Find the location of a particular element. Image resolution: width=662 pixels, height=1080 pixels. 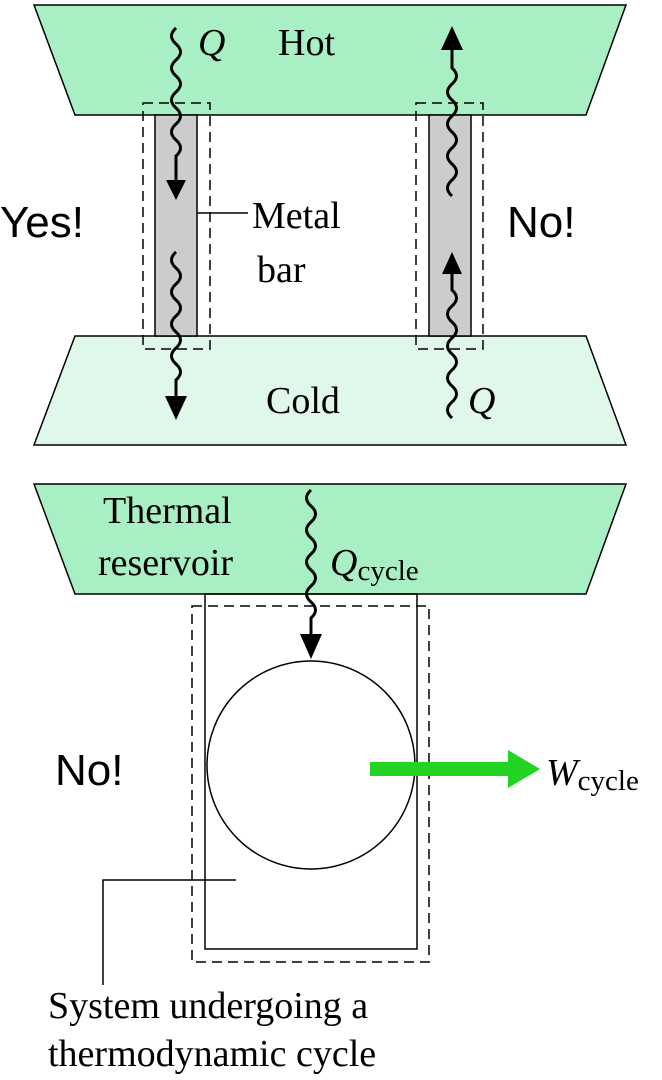

work-arrow-head is located at coordinates (524, 769).